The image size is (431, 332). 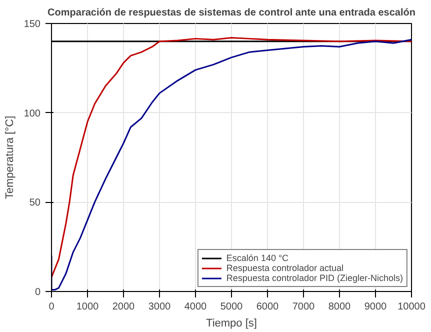 What do you see at coordinates (51, 307) in the screenshot?
I see `x-tick-label: 0` at bounding box center [51, 307].